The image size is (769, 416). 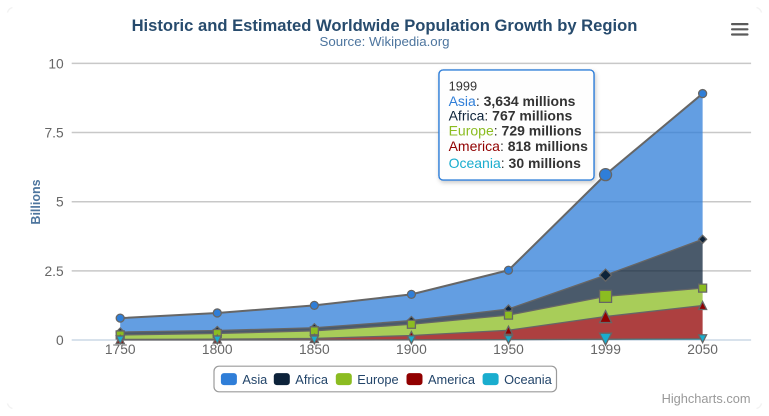 I want to click on svg-text: 5, so click(x=60, y=202).